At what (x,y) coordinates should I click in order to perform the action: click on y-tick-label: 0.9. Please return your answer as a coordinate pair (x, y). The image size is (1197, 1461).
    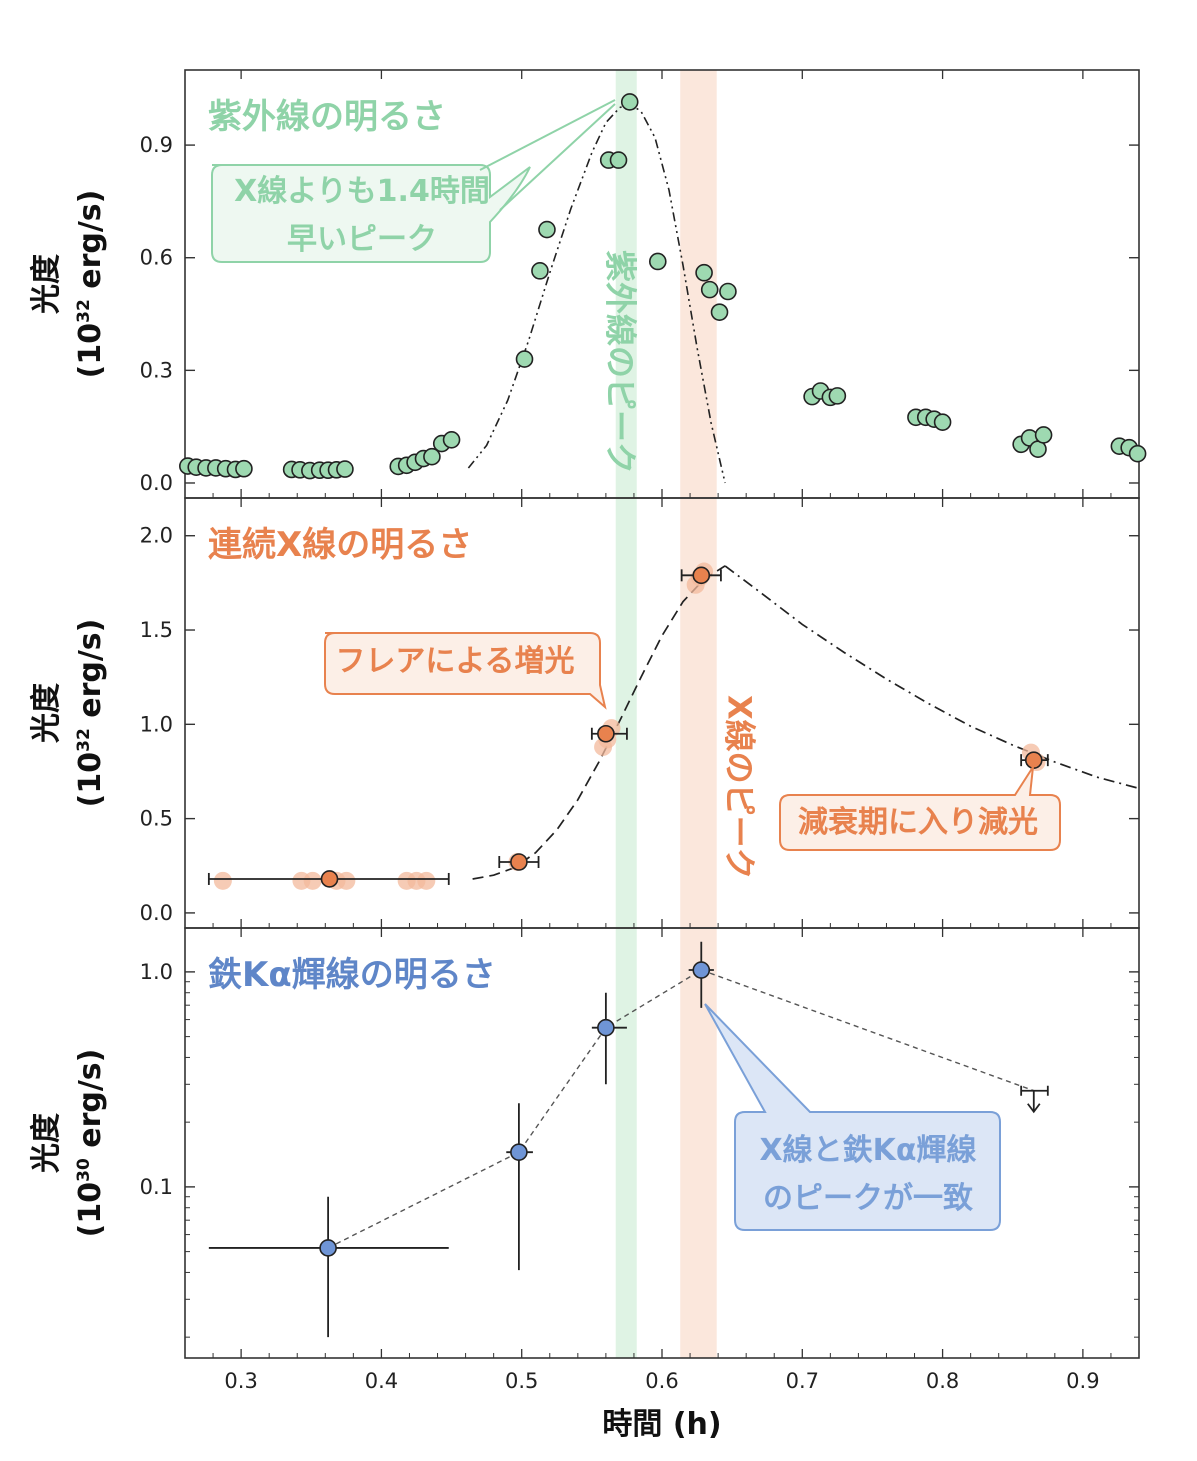
    Looking at the image, I should click on (156, 145).